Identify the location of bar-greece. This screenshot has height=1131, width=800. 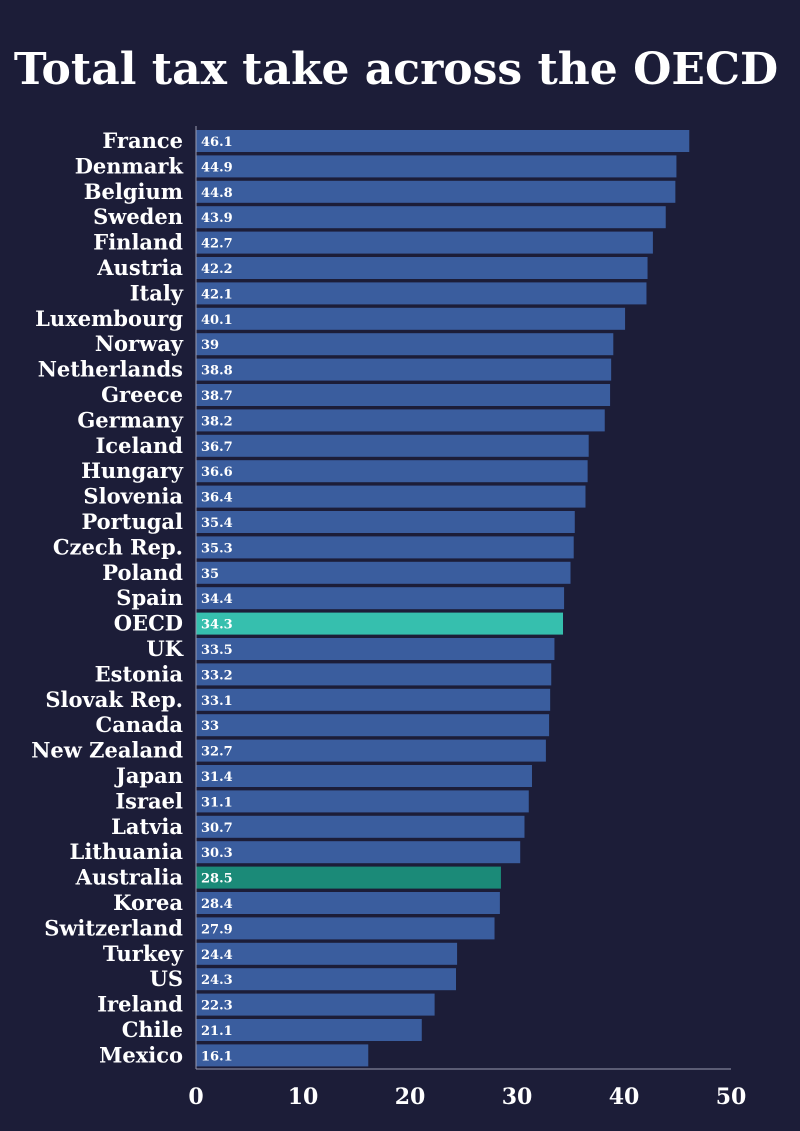
(403, 395).